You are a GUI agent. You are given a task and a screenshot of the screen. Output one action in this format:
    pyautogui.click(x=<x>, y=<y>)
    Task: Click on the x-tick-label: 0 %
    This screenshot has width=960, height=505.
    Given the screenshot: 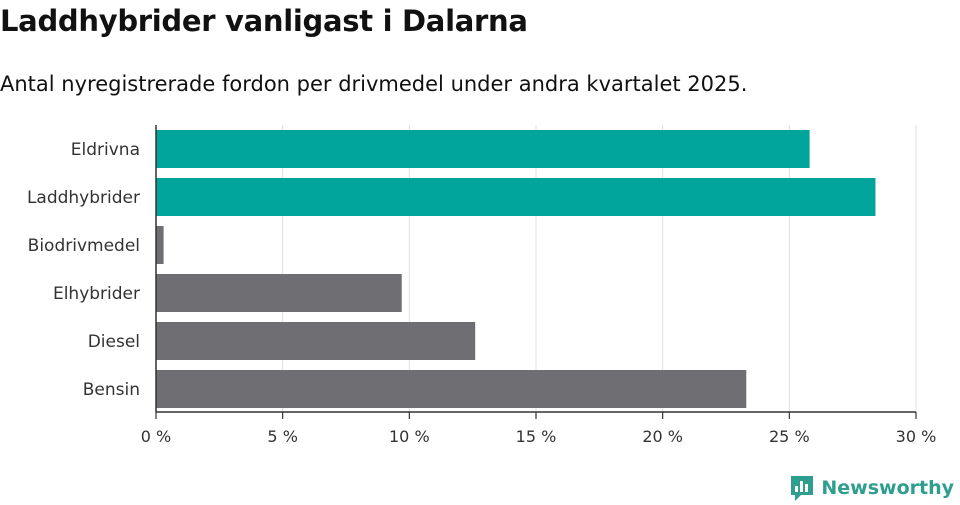 What is the action you would take?
    pyautogui.click(x=156, y=436)
    